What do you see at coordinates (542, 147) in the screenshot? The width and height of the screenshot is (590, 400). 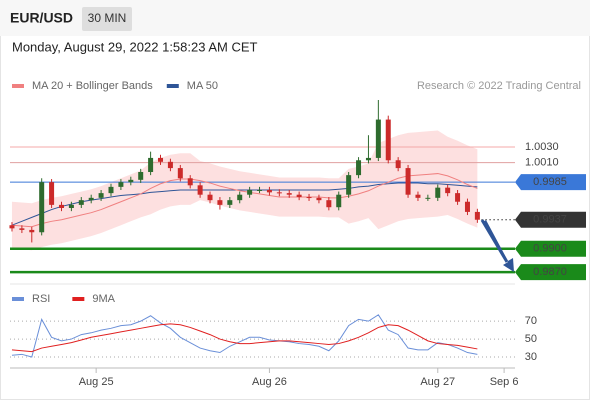 I see `level-label: 1.0030` at bounding box center [542, 147].